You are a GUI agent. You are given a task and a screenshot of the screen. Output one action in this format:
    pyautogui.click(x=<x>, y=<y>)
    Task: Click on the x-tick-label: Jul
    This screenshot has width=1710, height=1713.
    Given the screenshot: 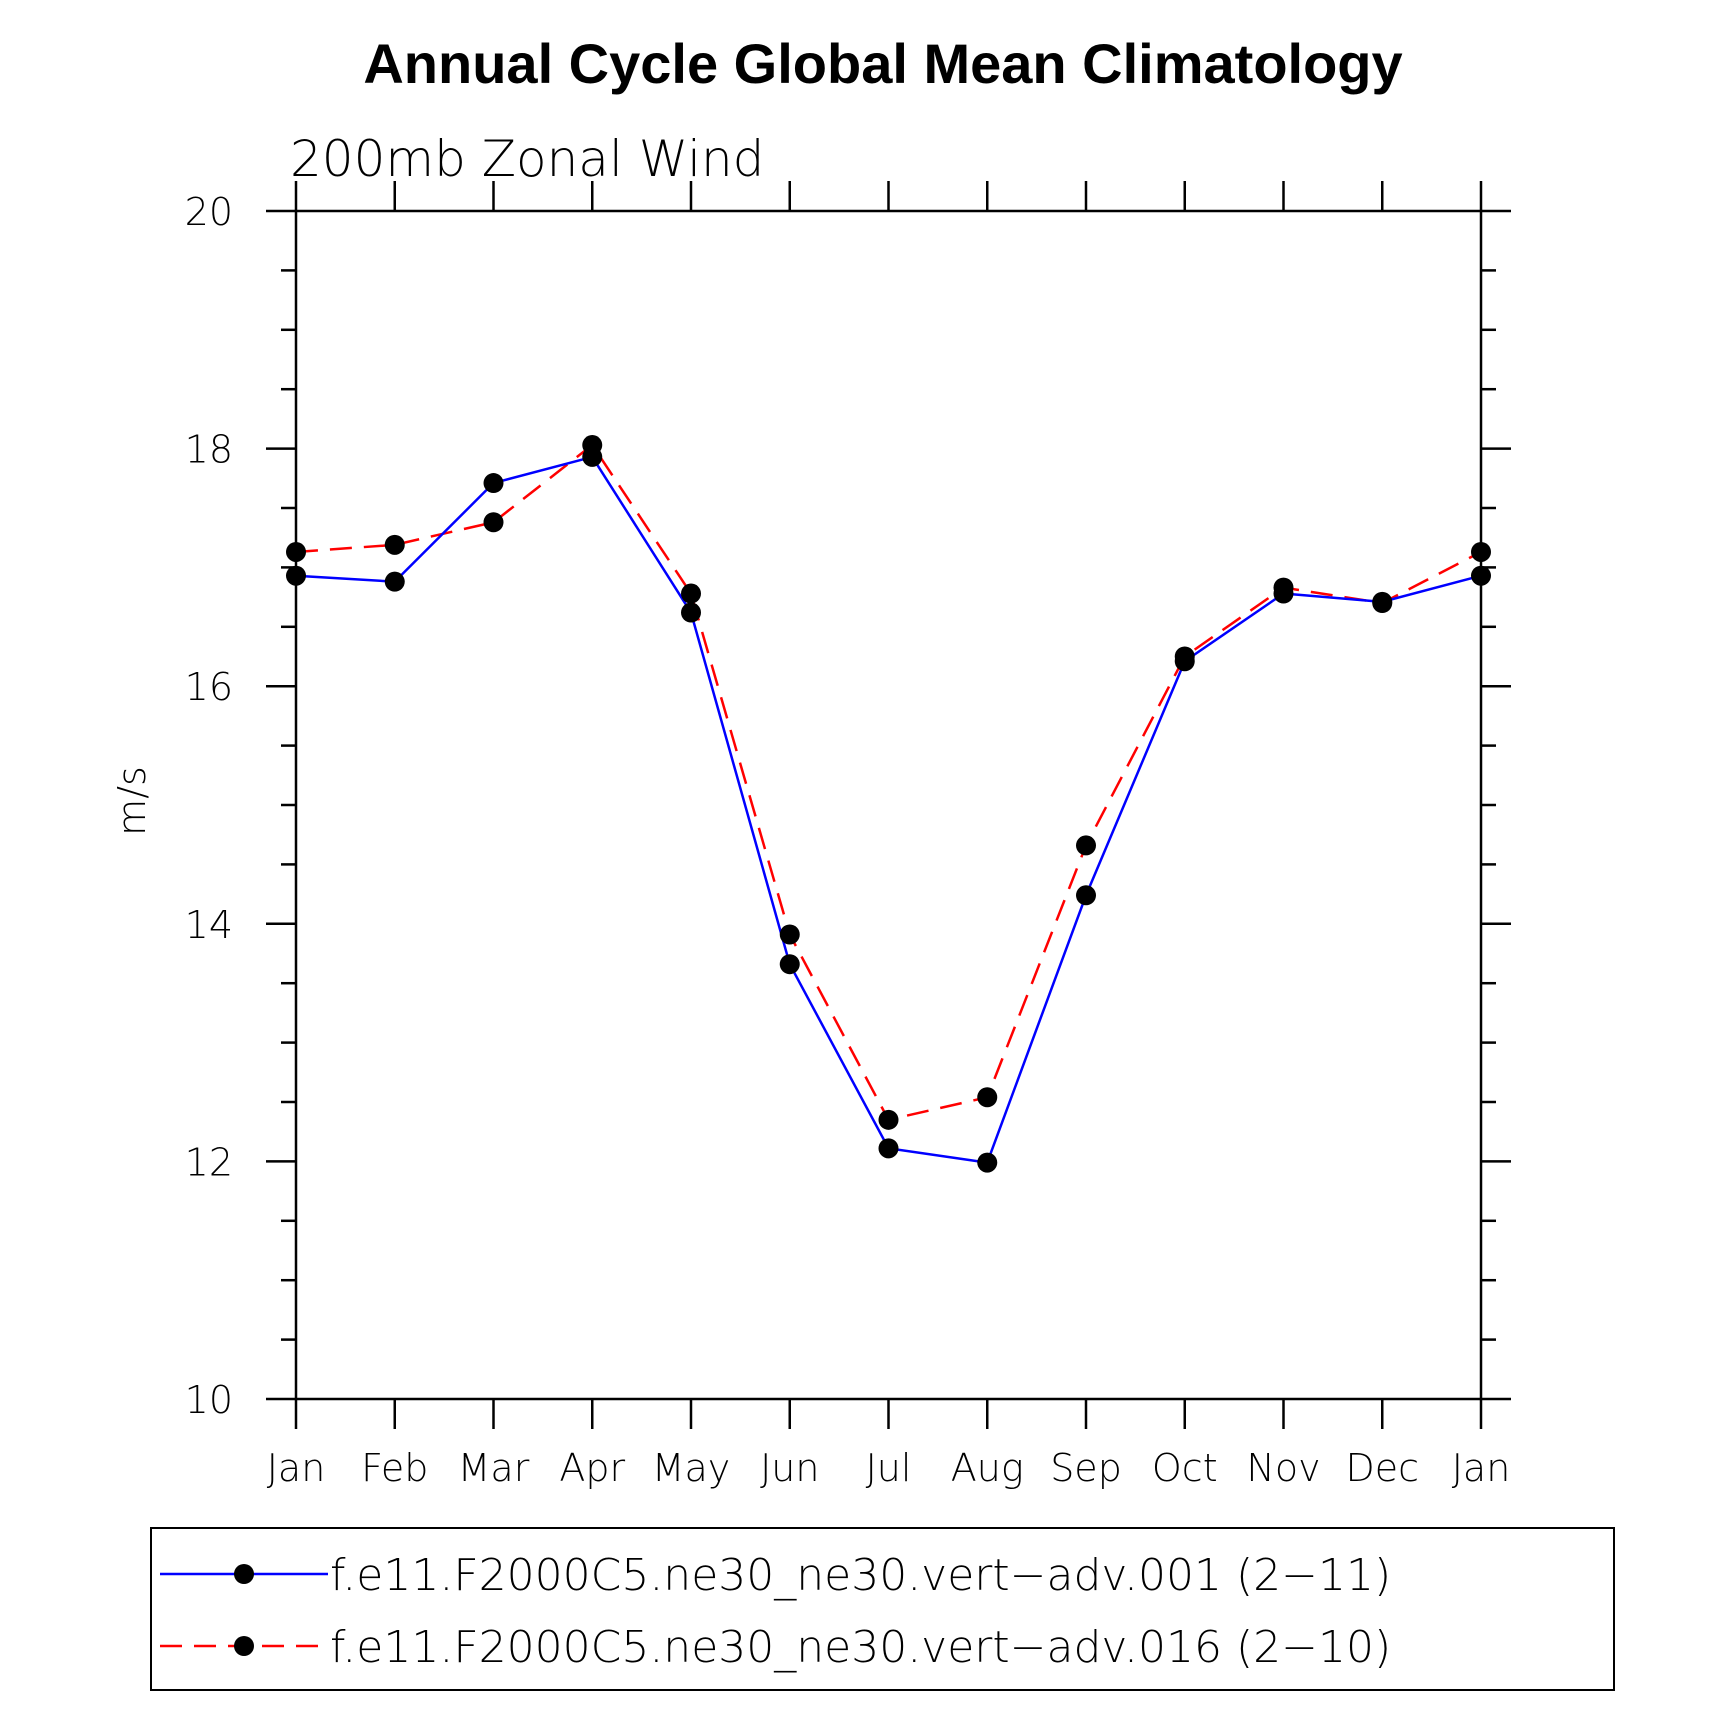 What is the action you would take?
    pyautogui.click(x=889, y=1468)
    